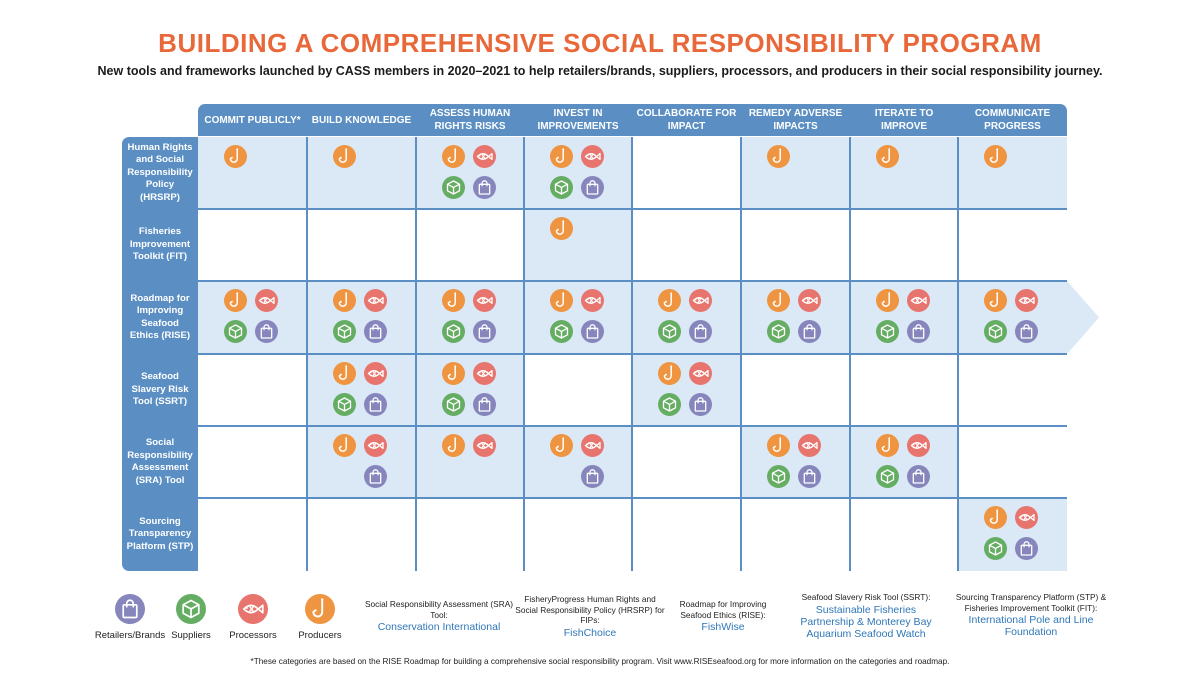 This screenshot has height=675, width=1200. I want to click on legend-producer-icon, so click(320, 609).